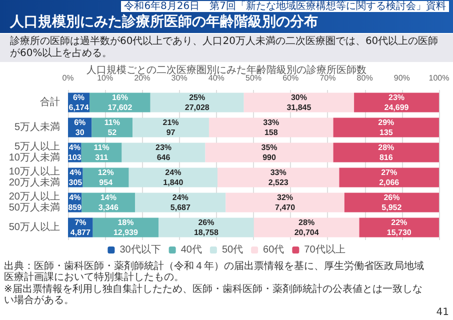  I want to click on data-label: 21% 97, so click(170, 127).